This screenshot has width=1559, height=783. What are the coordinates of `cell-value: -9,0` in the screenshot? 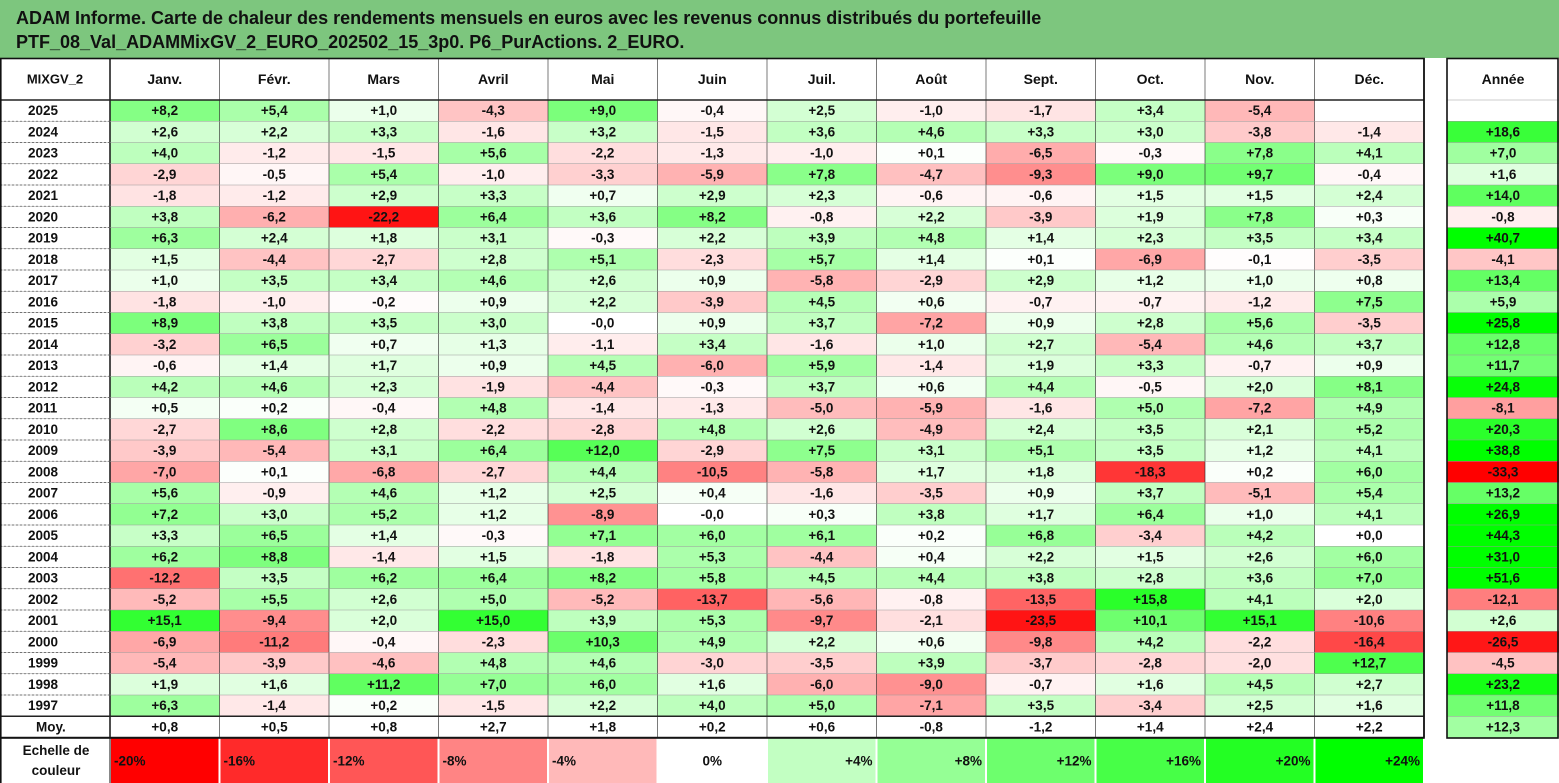 It's located at (931, 684).